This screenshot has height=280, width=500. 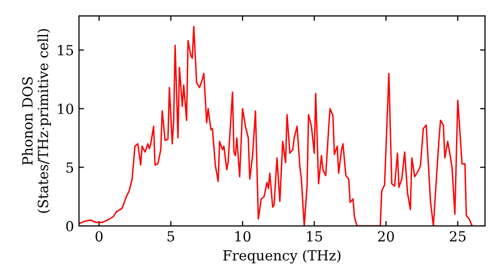 What do you see at coordinates (99, 236) in the screenshot?
I see `x-tick-label: 0` at bounding box center [99, 236].